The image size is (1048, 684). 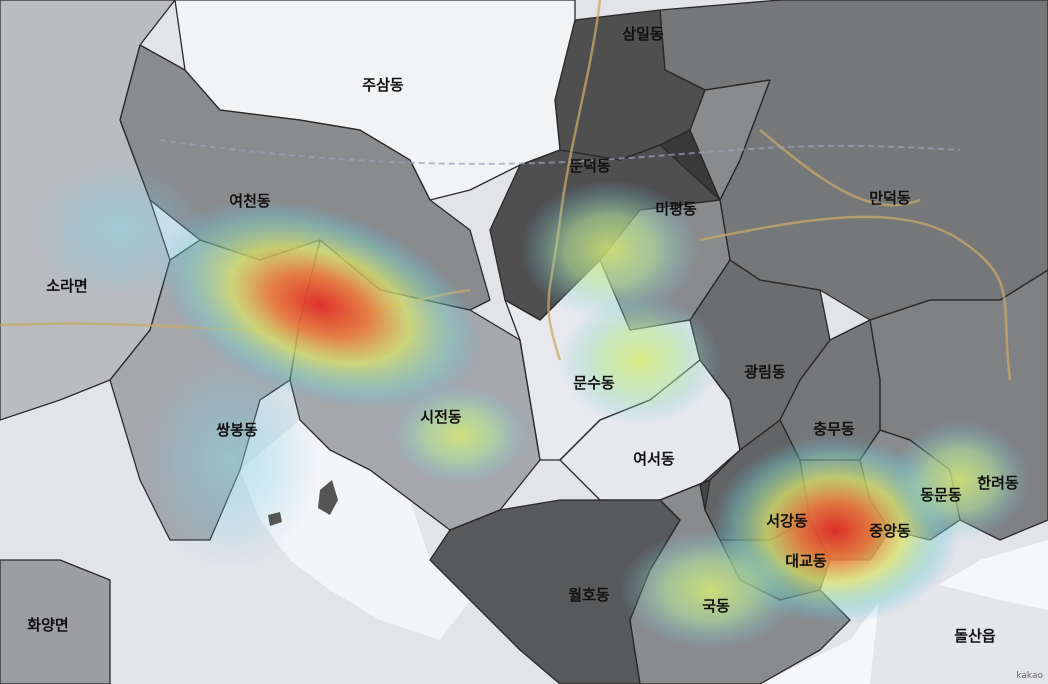 I want to click on label-guk: 국동, so click(x=716, y=606).